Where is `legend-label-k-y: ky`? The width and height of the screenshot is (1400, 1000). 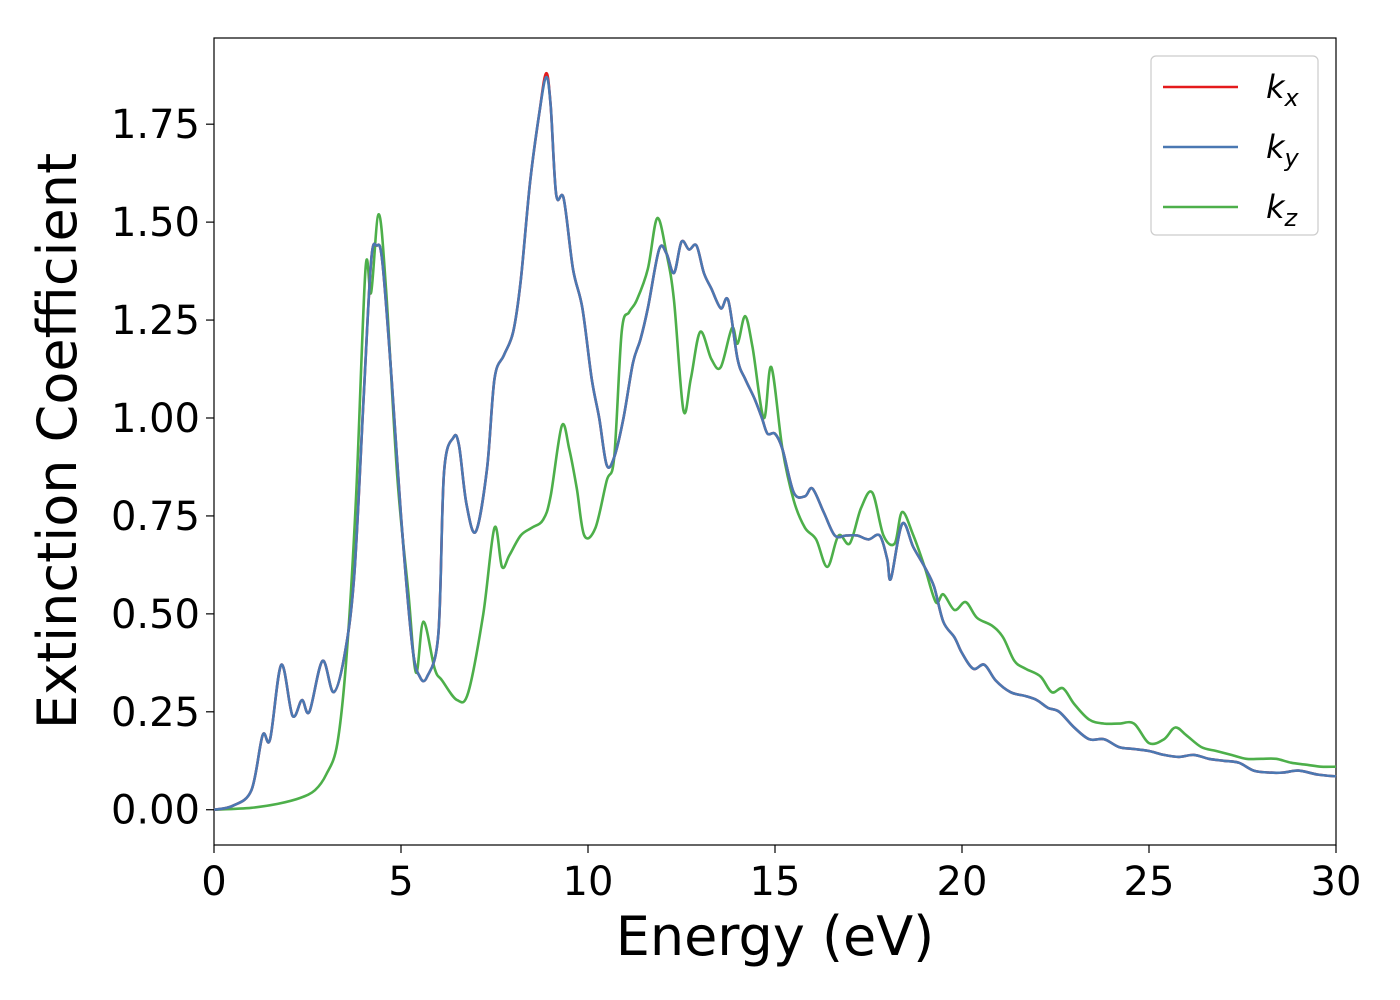 legend-label-k-y: ky is located at coordinates (1283, 150).